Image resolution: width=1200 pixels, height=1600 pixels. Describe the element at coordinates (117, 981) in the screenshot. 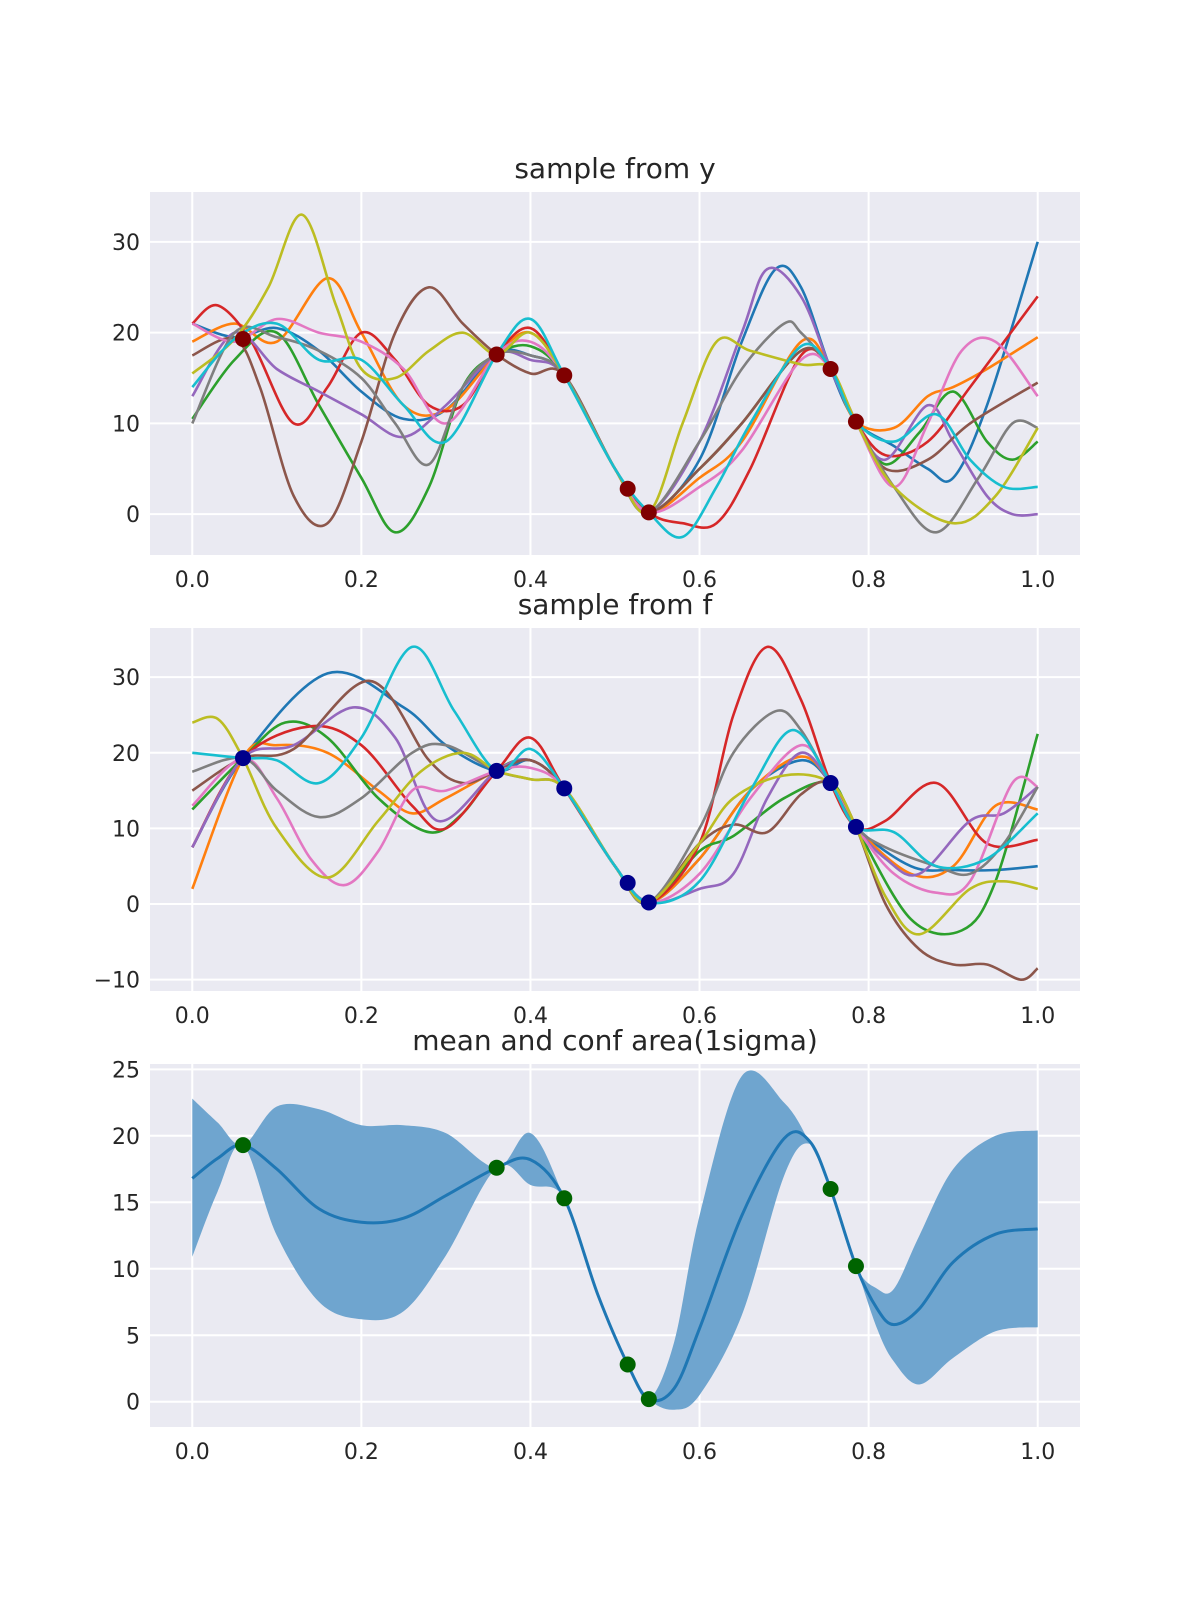

I see `y-tick-label: −10` at that location.